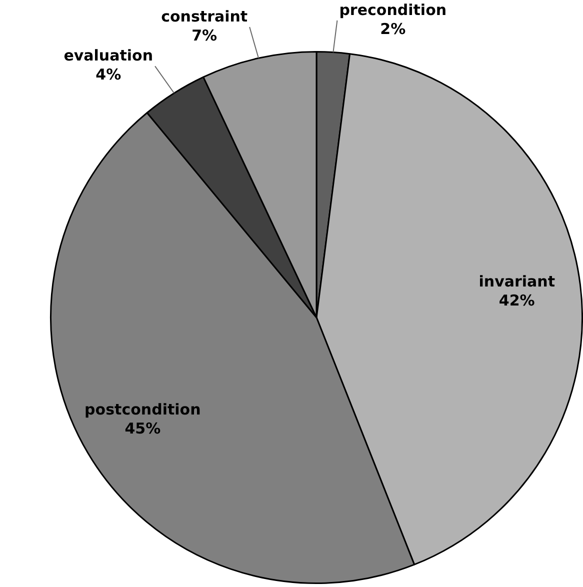 Image resolution: width=583 pixels, height=587 pixels. Describe the element at coordinates (109, 75) in the screenshot. I see `data-label: 4%` at that location.